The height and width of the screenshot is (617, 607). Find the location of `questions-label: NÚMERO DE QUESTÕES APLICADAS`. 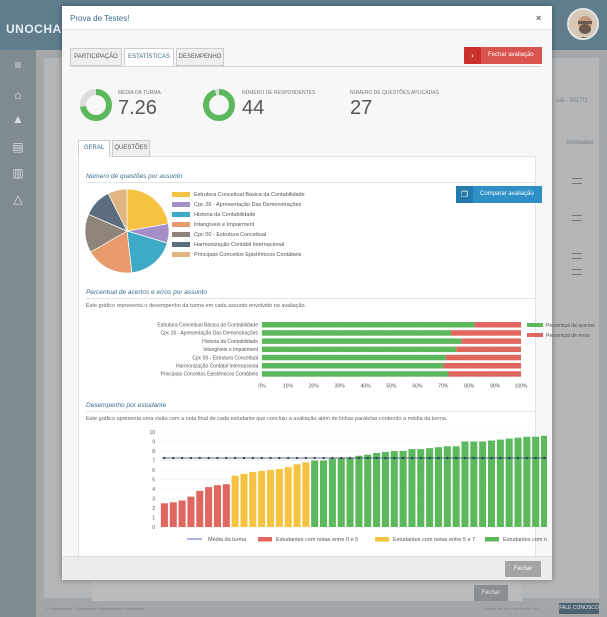

questions-label: NÚMERO DE QUESTÕES APLICADAS is located at coordinates (394, 93).